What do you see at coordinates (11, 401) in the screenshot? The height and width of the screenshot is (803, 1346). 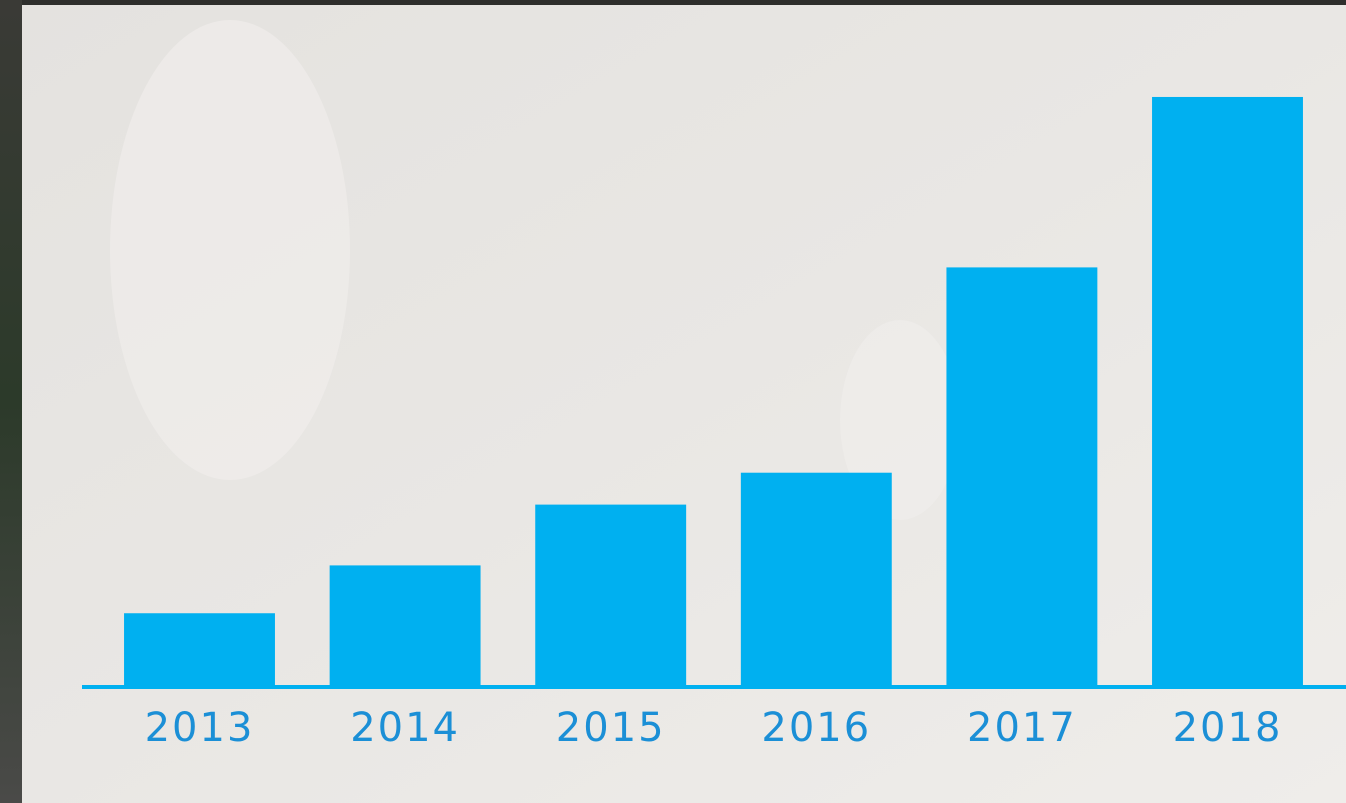 I see `left-edge` at bounding box center [11, 401].